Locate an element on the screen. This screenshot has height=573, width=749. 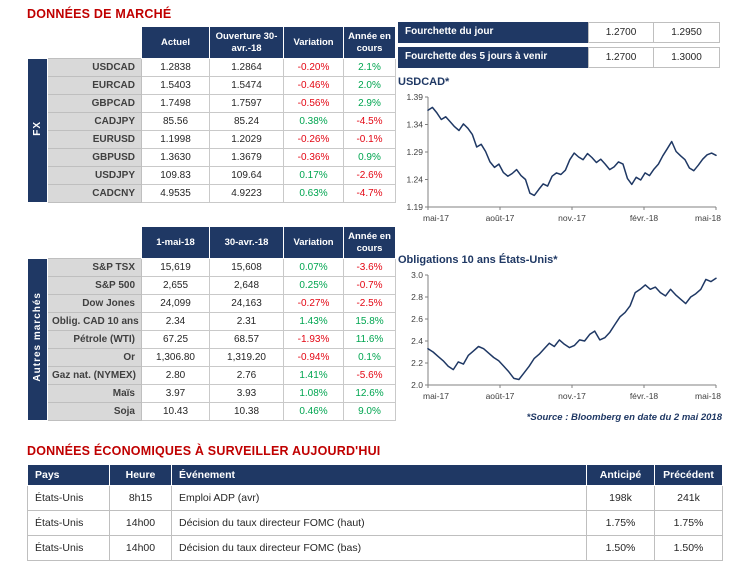
other-markets-group-strip: Autres marchés is located at coordinates (37, 339).